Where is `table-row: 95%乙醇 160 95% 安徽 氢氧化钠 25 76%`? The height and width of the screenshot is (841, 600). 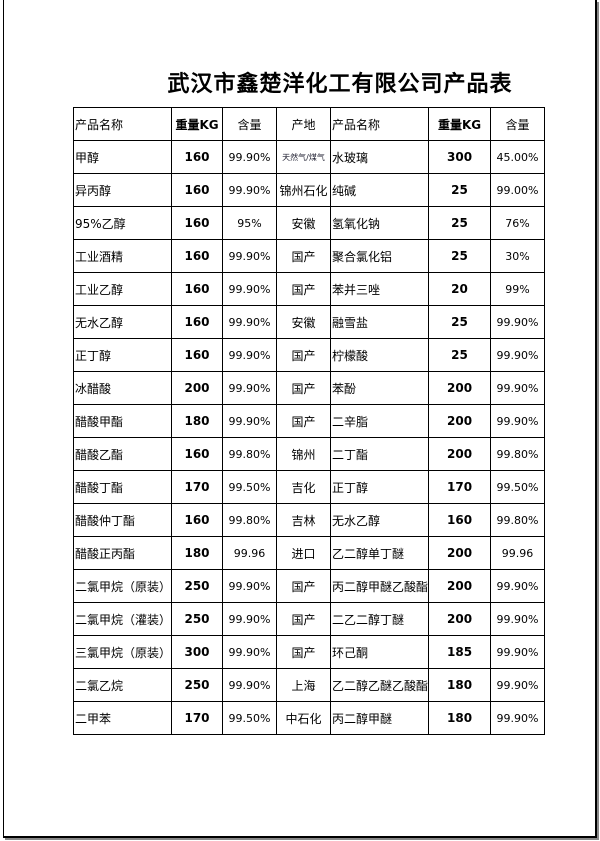 table-row: 95%乙醇 160 95% 安徽 氢氧化钠 25 76% is located at coordinates (309, 223).